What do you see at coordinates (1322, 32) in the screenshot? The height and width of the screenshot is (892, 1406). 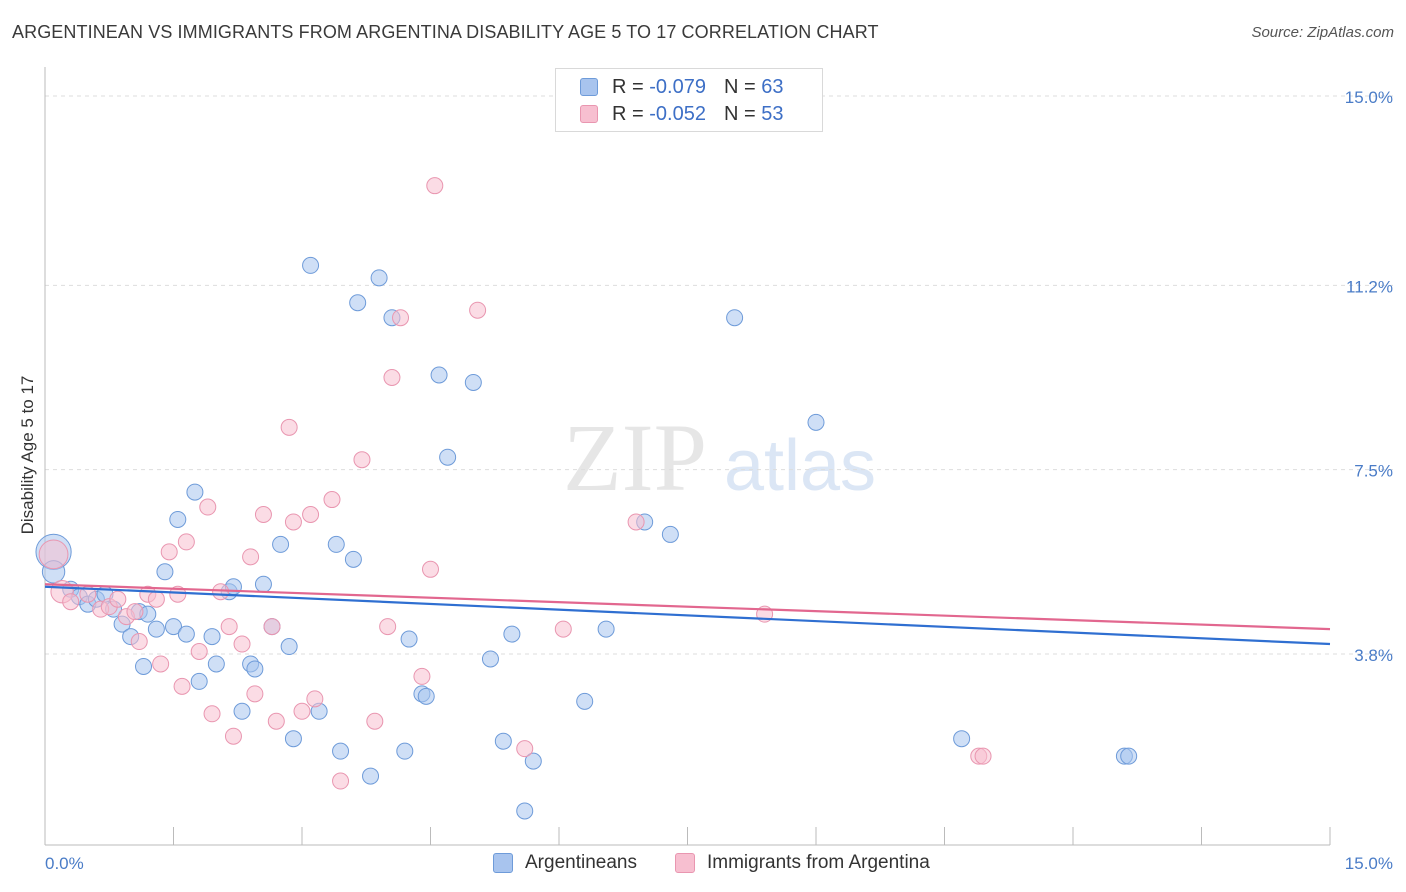 I see `source-label: Source: ZipAtlas.com` at bounding box center [1322, 32].